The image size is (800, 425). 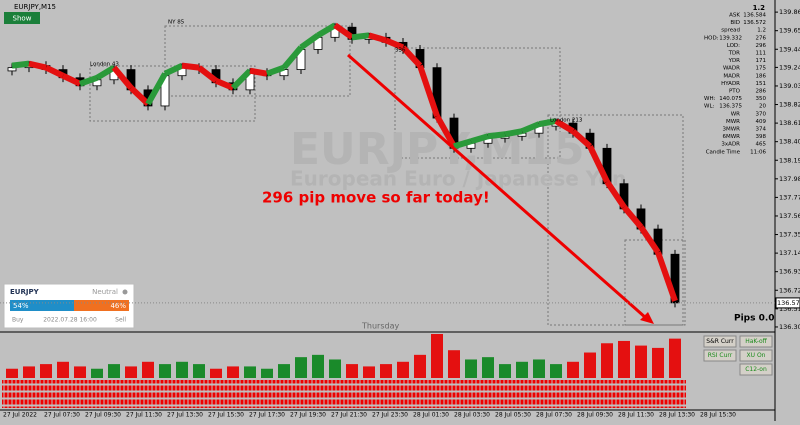 I want to click on x-tick-label: 27 Jul 23:30, so click(x=390, y=415).